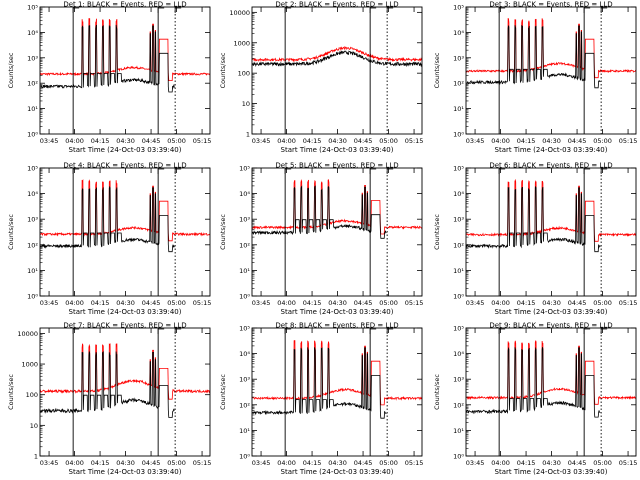 This screenshot has height=480, width=640. What do you see at coordinates (124, 326) in the screenshot?
I see `panel-title: Det 7: BLACK = Events, RED = LLD` at bounding box center [124, 326].